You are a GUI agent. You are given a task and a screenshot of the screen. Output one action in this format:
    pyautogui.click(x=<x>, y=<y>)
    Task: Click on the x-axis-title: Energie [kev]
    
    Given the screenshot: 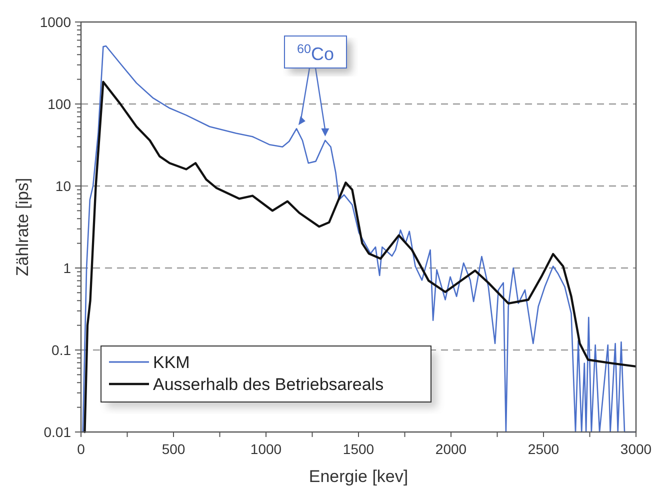 What is the action you would take?
    pyautogui.click(x=358, y=476)
    